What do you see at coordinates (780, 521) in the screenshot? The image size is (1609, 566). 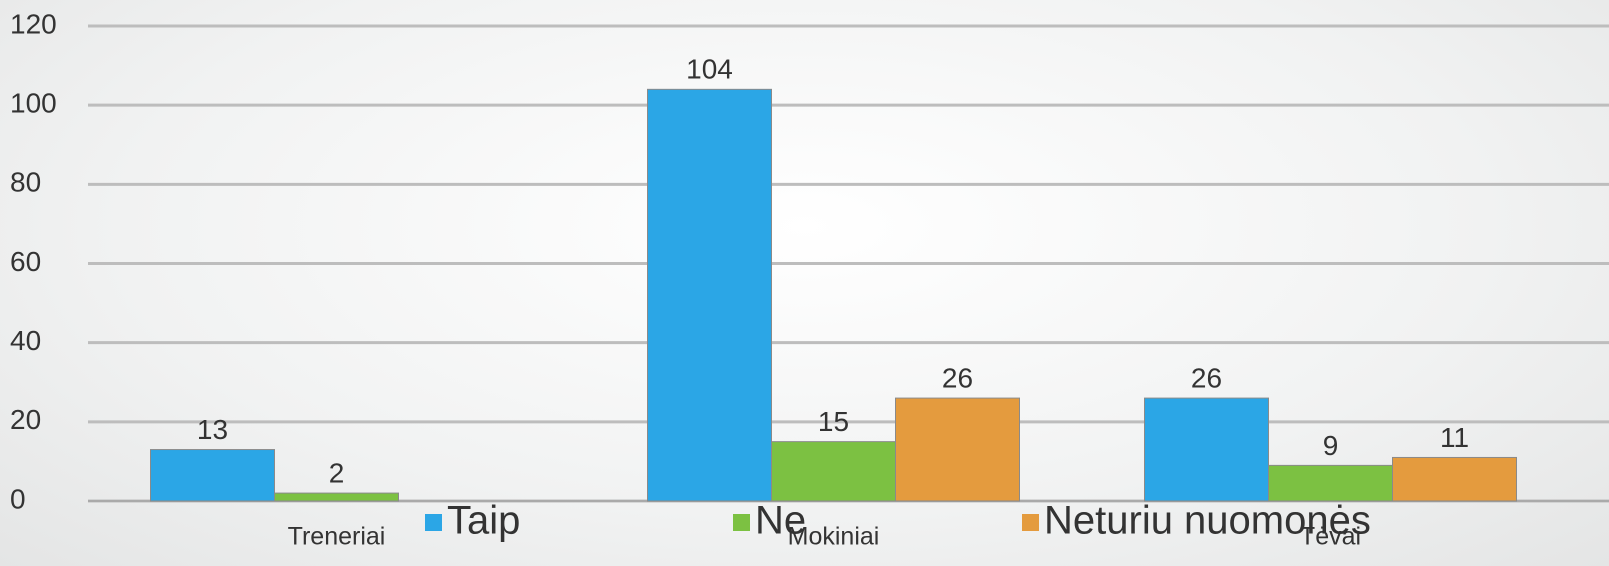 I see `legend-label: Ne` at bounding box center [780, 521].